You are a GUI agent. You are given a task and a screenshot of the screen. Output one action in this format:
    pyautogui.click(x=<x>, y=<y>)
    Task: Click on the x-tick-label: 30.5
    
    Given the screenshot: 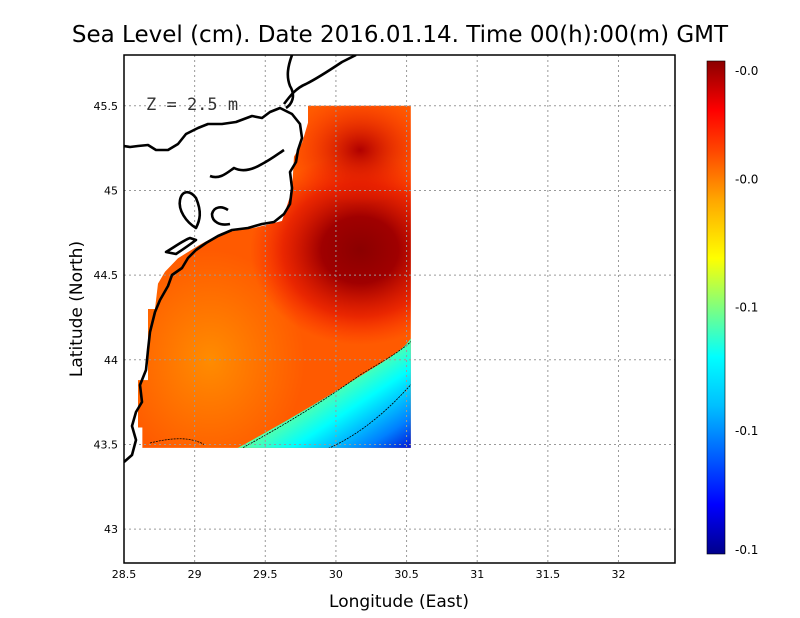 What is the action you would take?
    pyautogui.click(x=406, y=574)
    